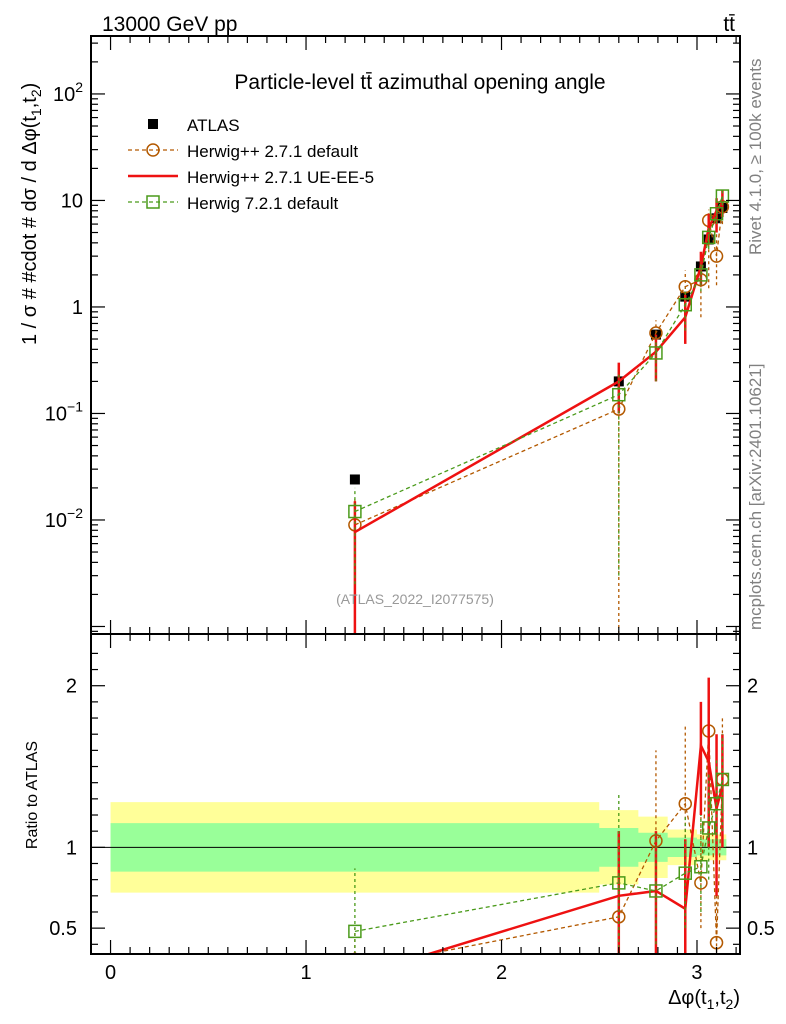  Describe the element at coordinates (110, 973) in the screenshot. I see `x-tick-label: 0` at that location.